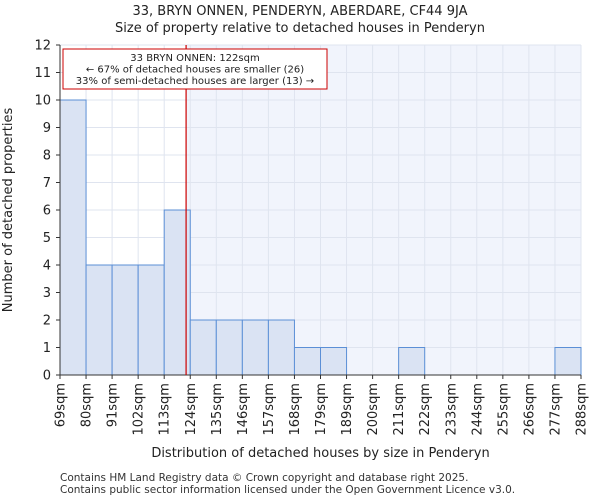 This screenshot has width=600, height=500. Describe the element at coordinates (582, 409) in the screenshot. I see `x-tick-label: 288sqm` at that location.